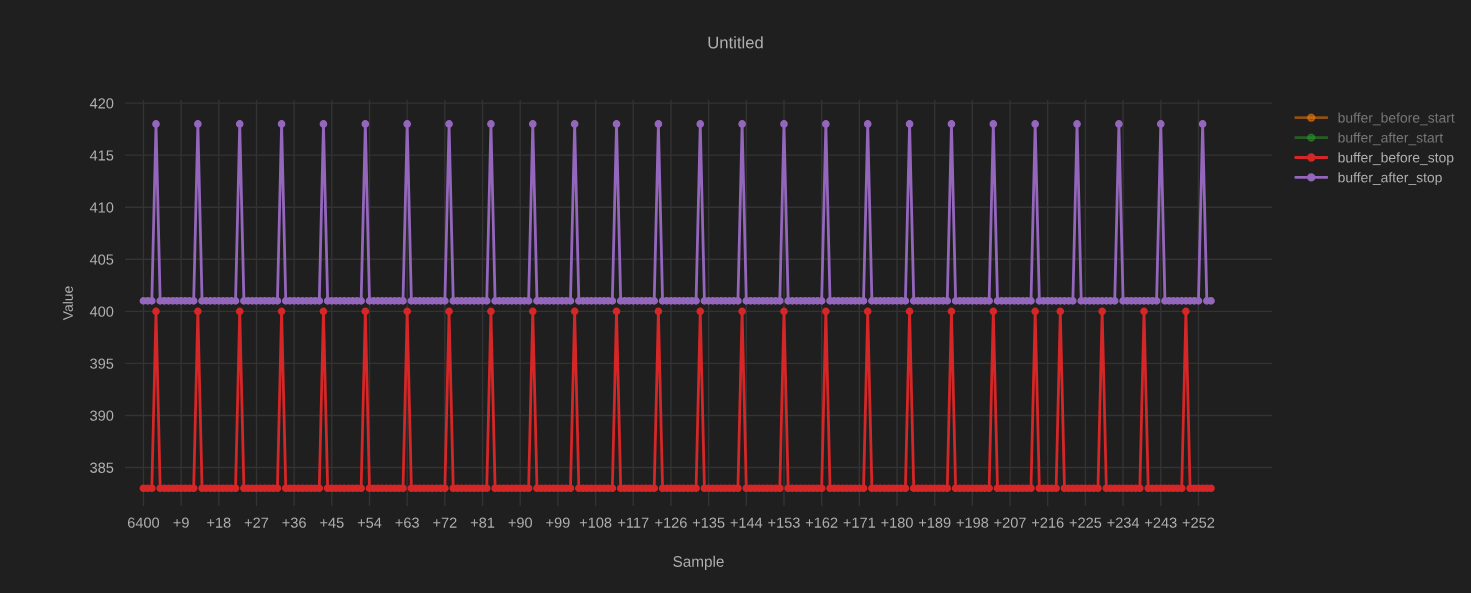 The width and height of the screenshot is (1471, 593). Describe the element at coordinates (101, 311) in the screenshot. I see `y-tick-label: 400` at that location.